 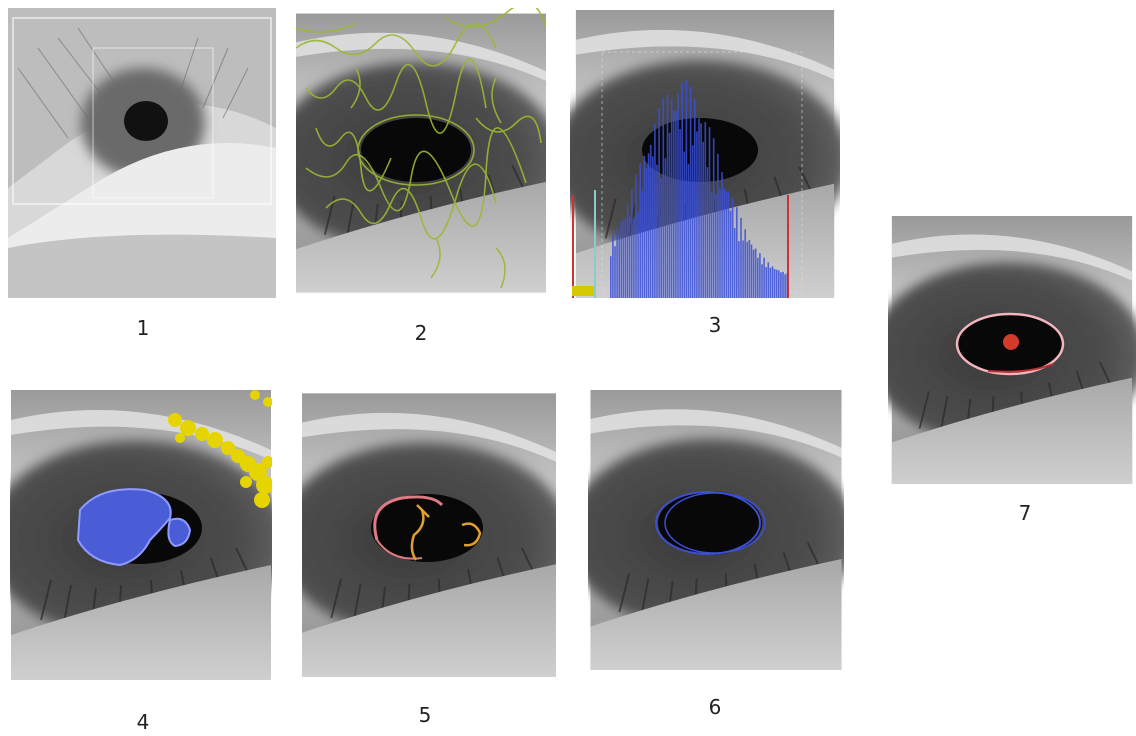 I want to click on panel-label: 6, so click(x=715, y=707).